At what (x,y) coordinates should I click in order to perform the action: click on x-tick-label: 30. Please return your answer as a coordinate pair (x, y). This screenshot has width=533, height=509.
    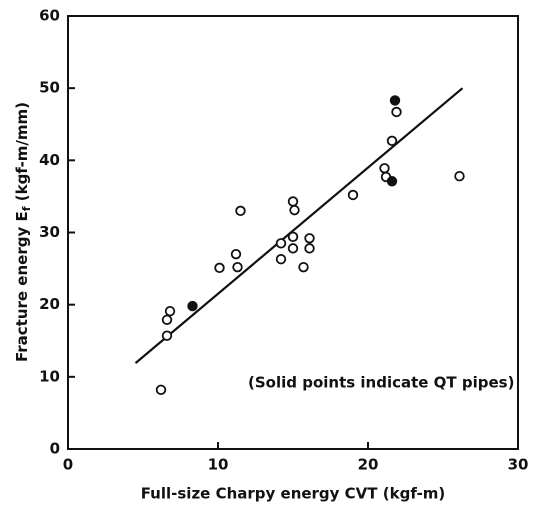
    Looking at the image, I should click on (518, 465).